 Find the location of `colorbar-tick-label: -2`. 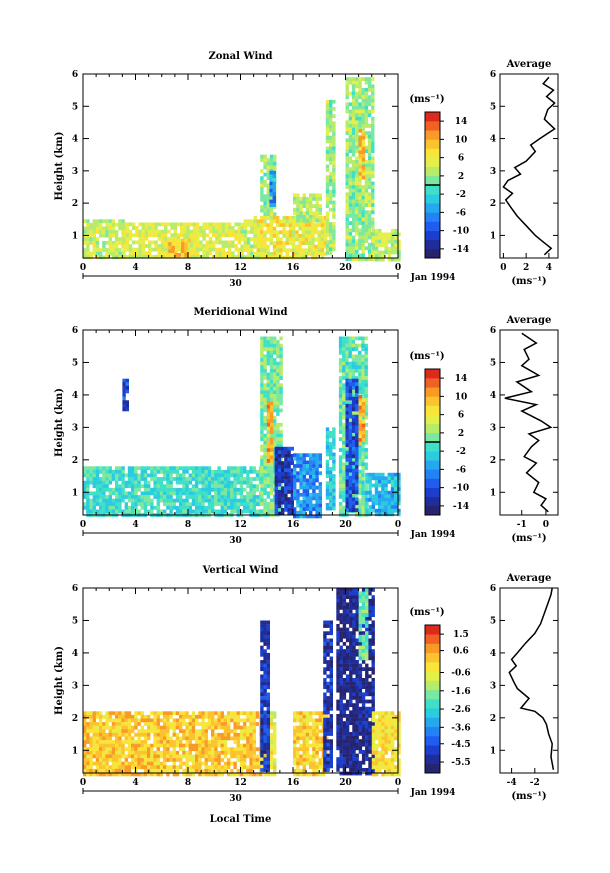

colorbar-tick-label: -2 is located at coordinates (461, 195).